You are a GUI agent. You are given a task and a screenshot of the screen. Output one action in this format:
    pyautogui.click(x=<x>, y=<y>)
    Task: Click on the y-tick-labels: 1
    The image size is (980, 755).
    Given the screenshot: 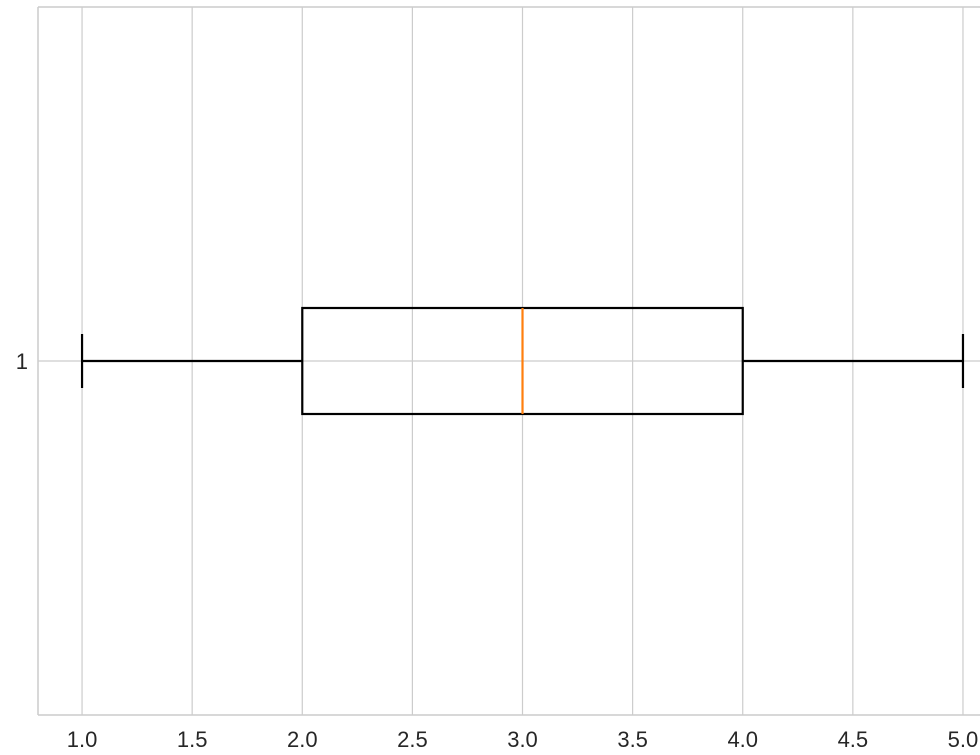 What is the action you would take?
    pyautogui.click(x=22, y=361)
    